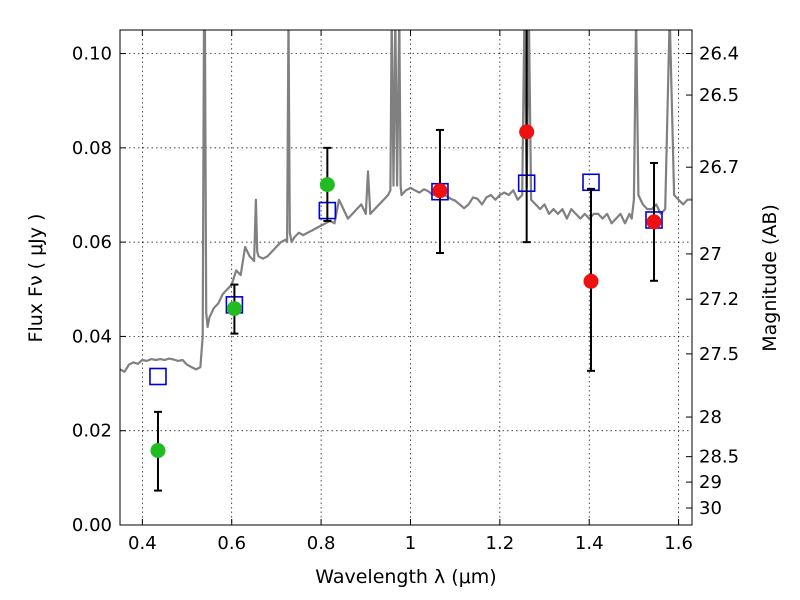  What do you see at coordinates (92, 336) in the screenshot?
I see `y-tick-label: 0.04` at bounding box center [92, 336].